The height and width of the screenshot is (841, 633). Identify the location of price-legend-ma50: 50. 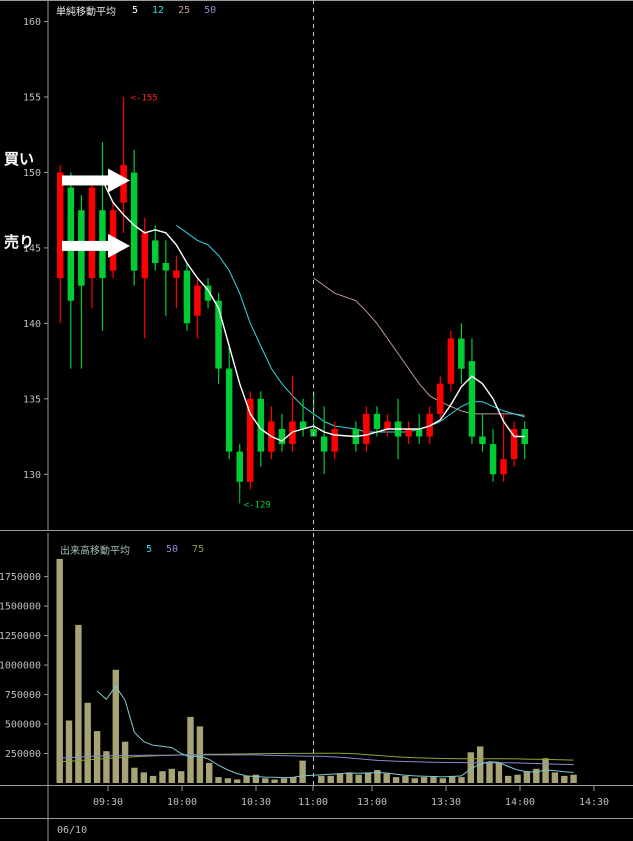
(210, 10).